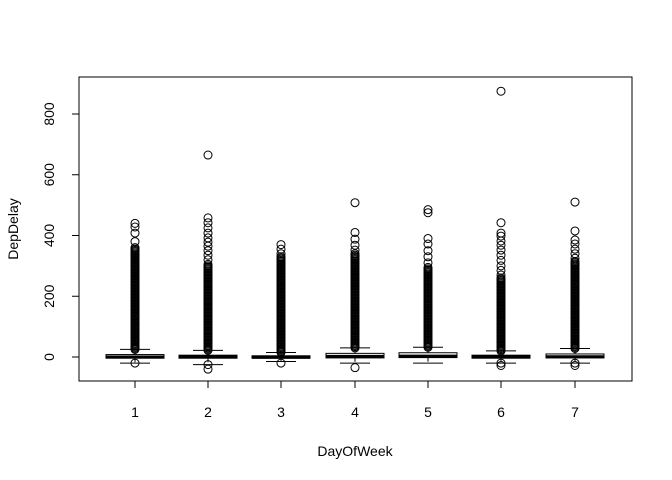 The height and width of the screenshot is (480, 672). Describe the element at coordinates (355, 412) in the screenshot. I see `x-tick-label: 4` at that location.